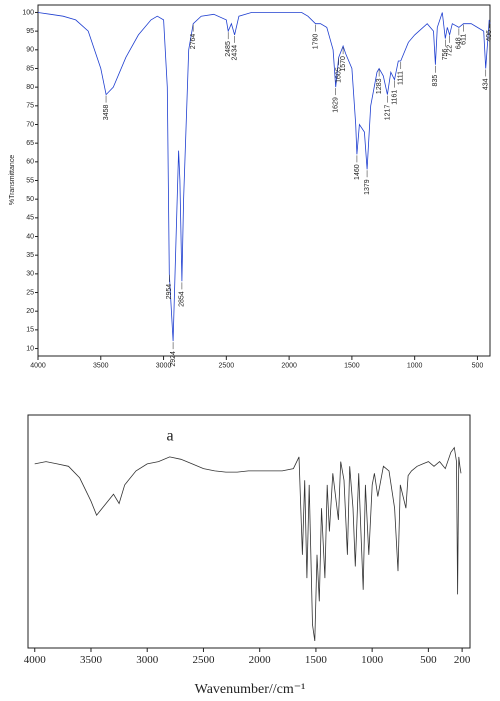 The image size is (500, 701). I want to click on x-tick-label: 200, so click(462, 660).